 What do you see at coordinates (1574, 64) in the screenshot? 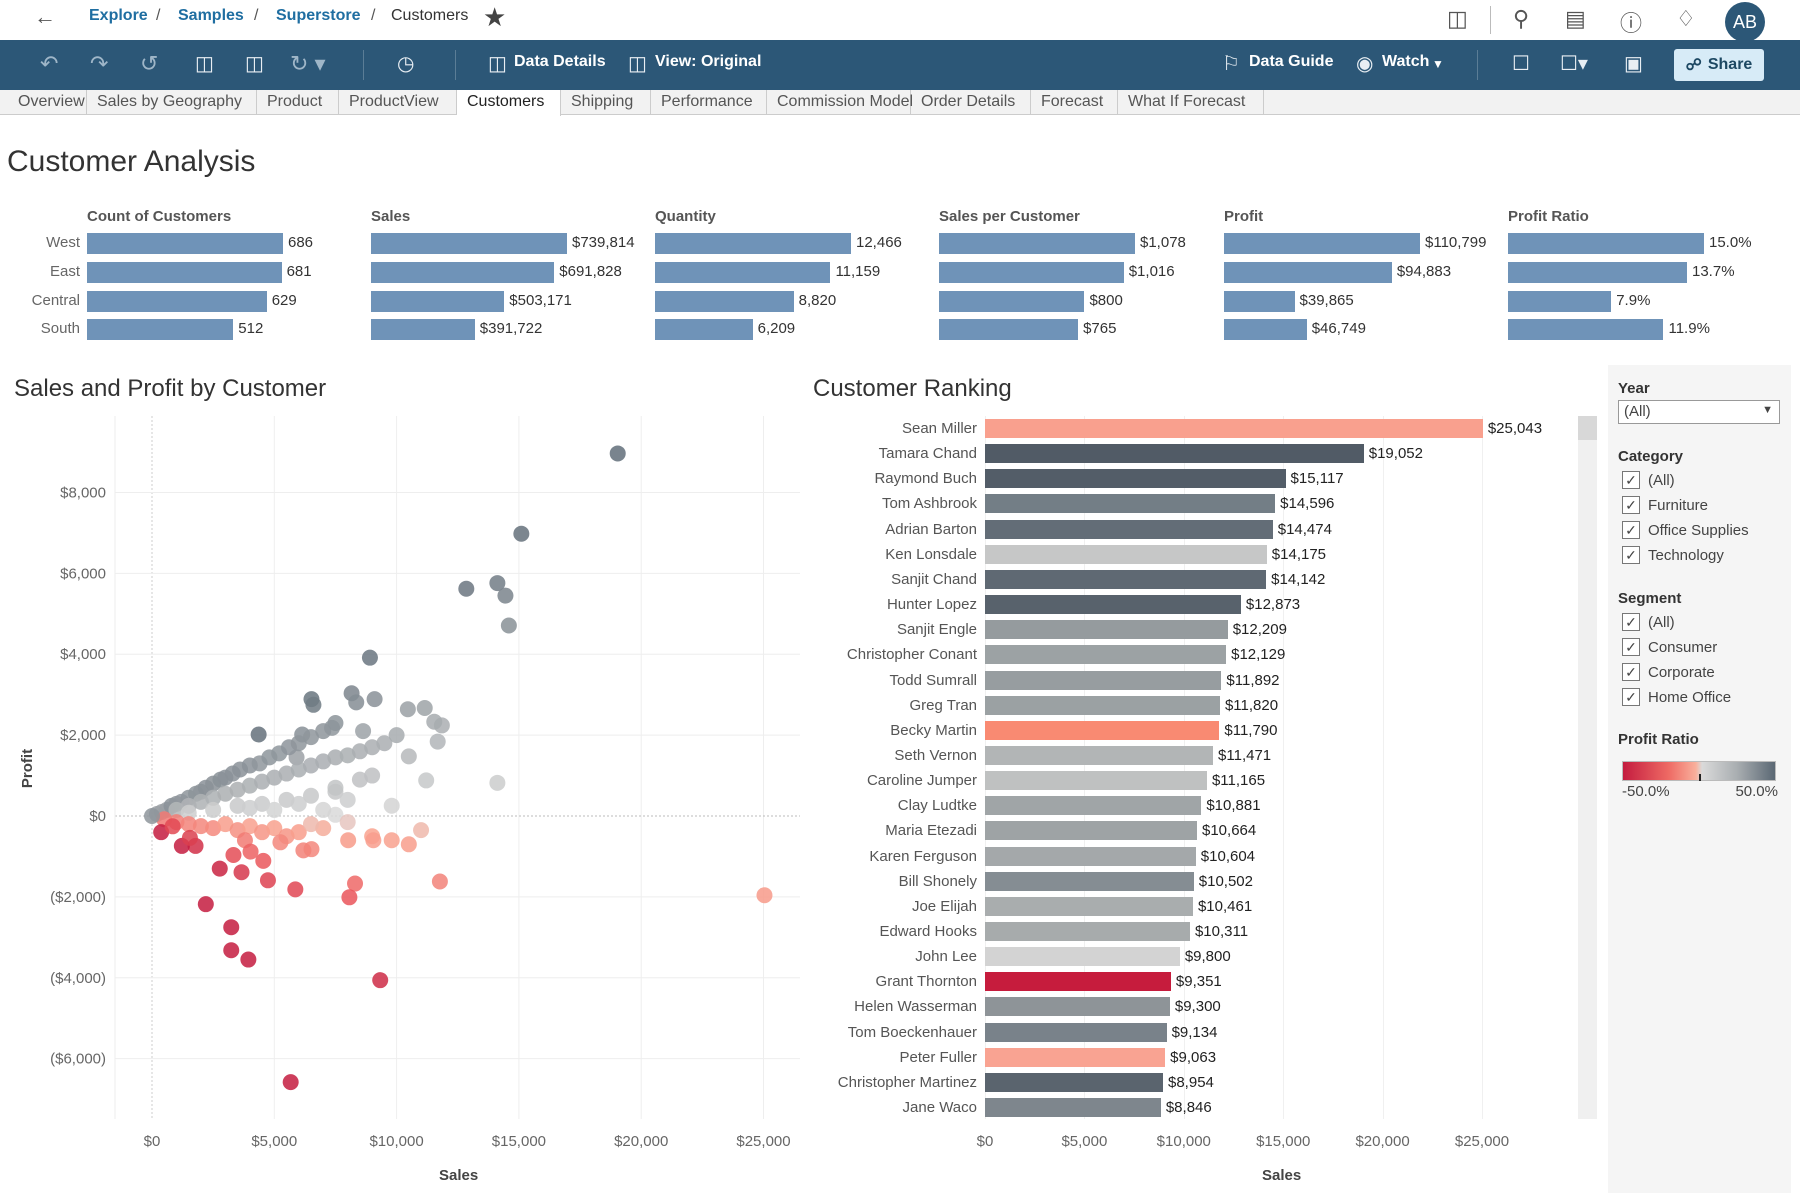
I see `download-icon: ☐▾` at bounding box center [1574, 64].